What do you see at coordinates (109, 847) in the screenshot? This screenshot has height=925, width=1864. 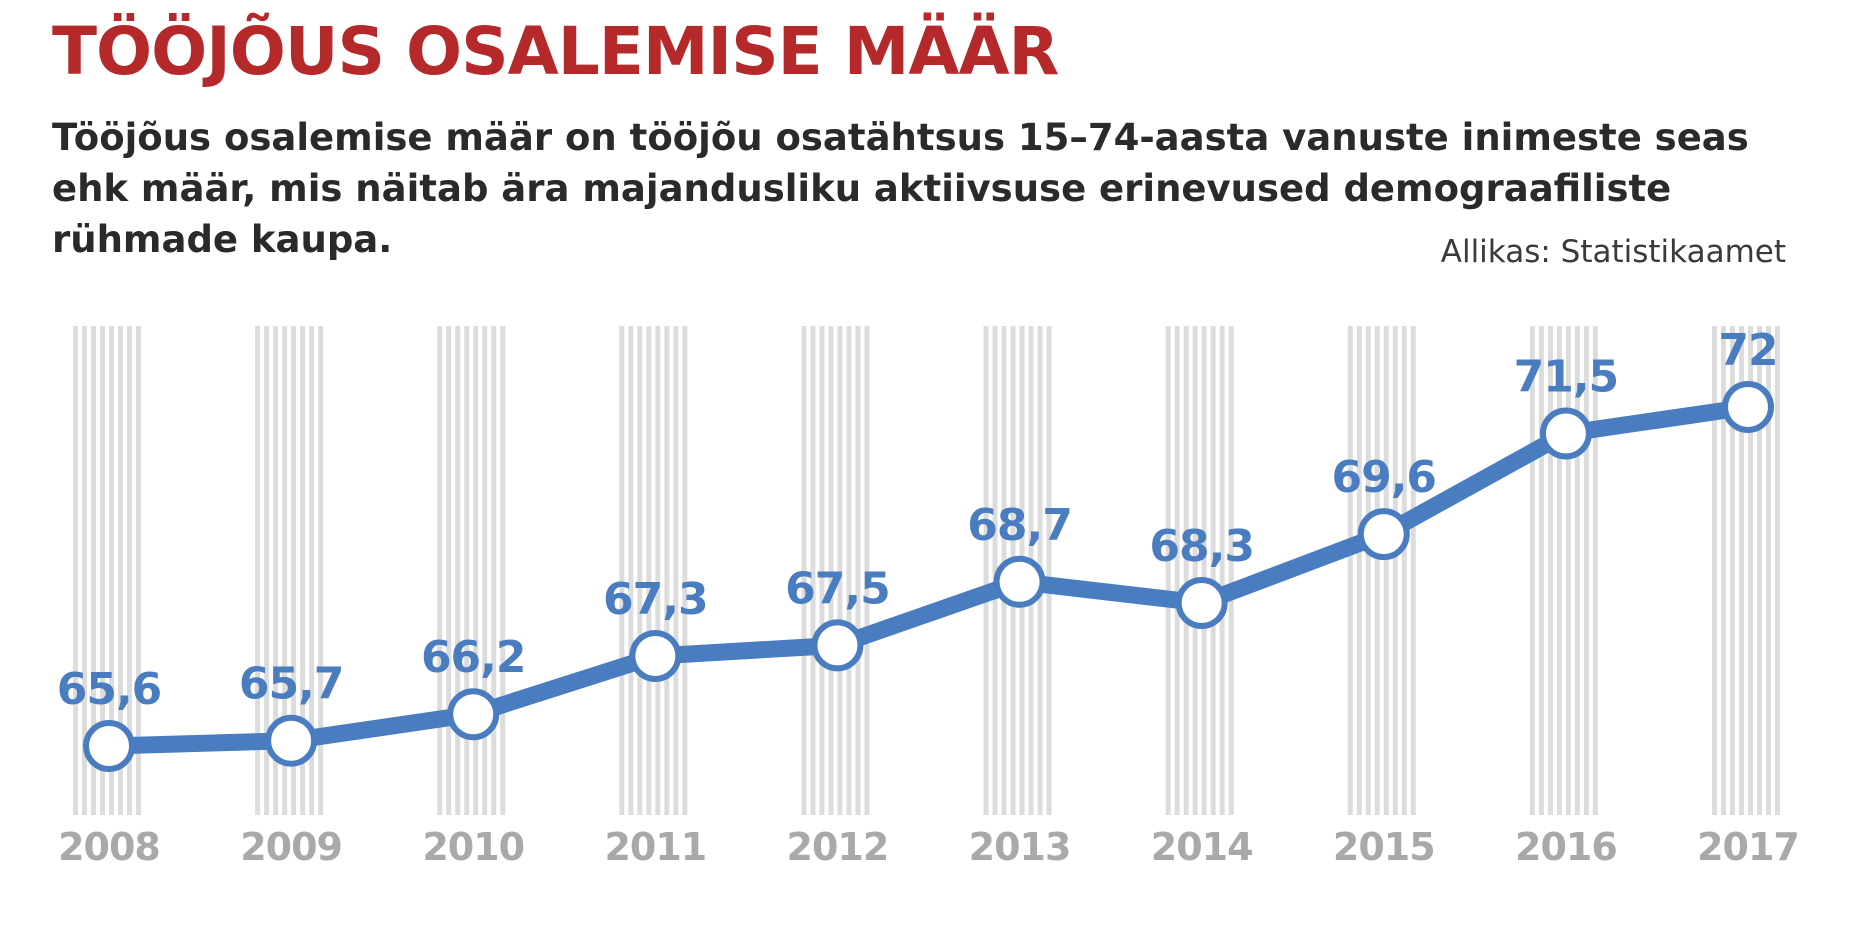 I see `x-tick-label: 2008` at bounding box center [109, 847].